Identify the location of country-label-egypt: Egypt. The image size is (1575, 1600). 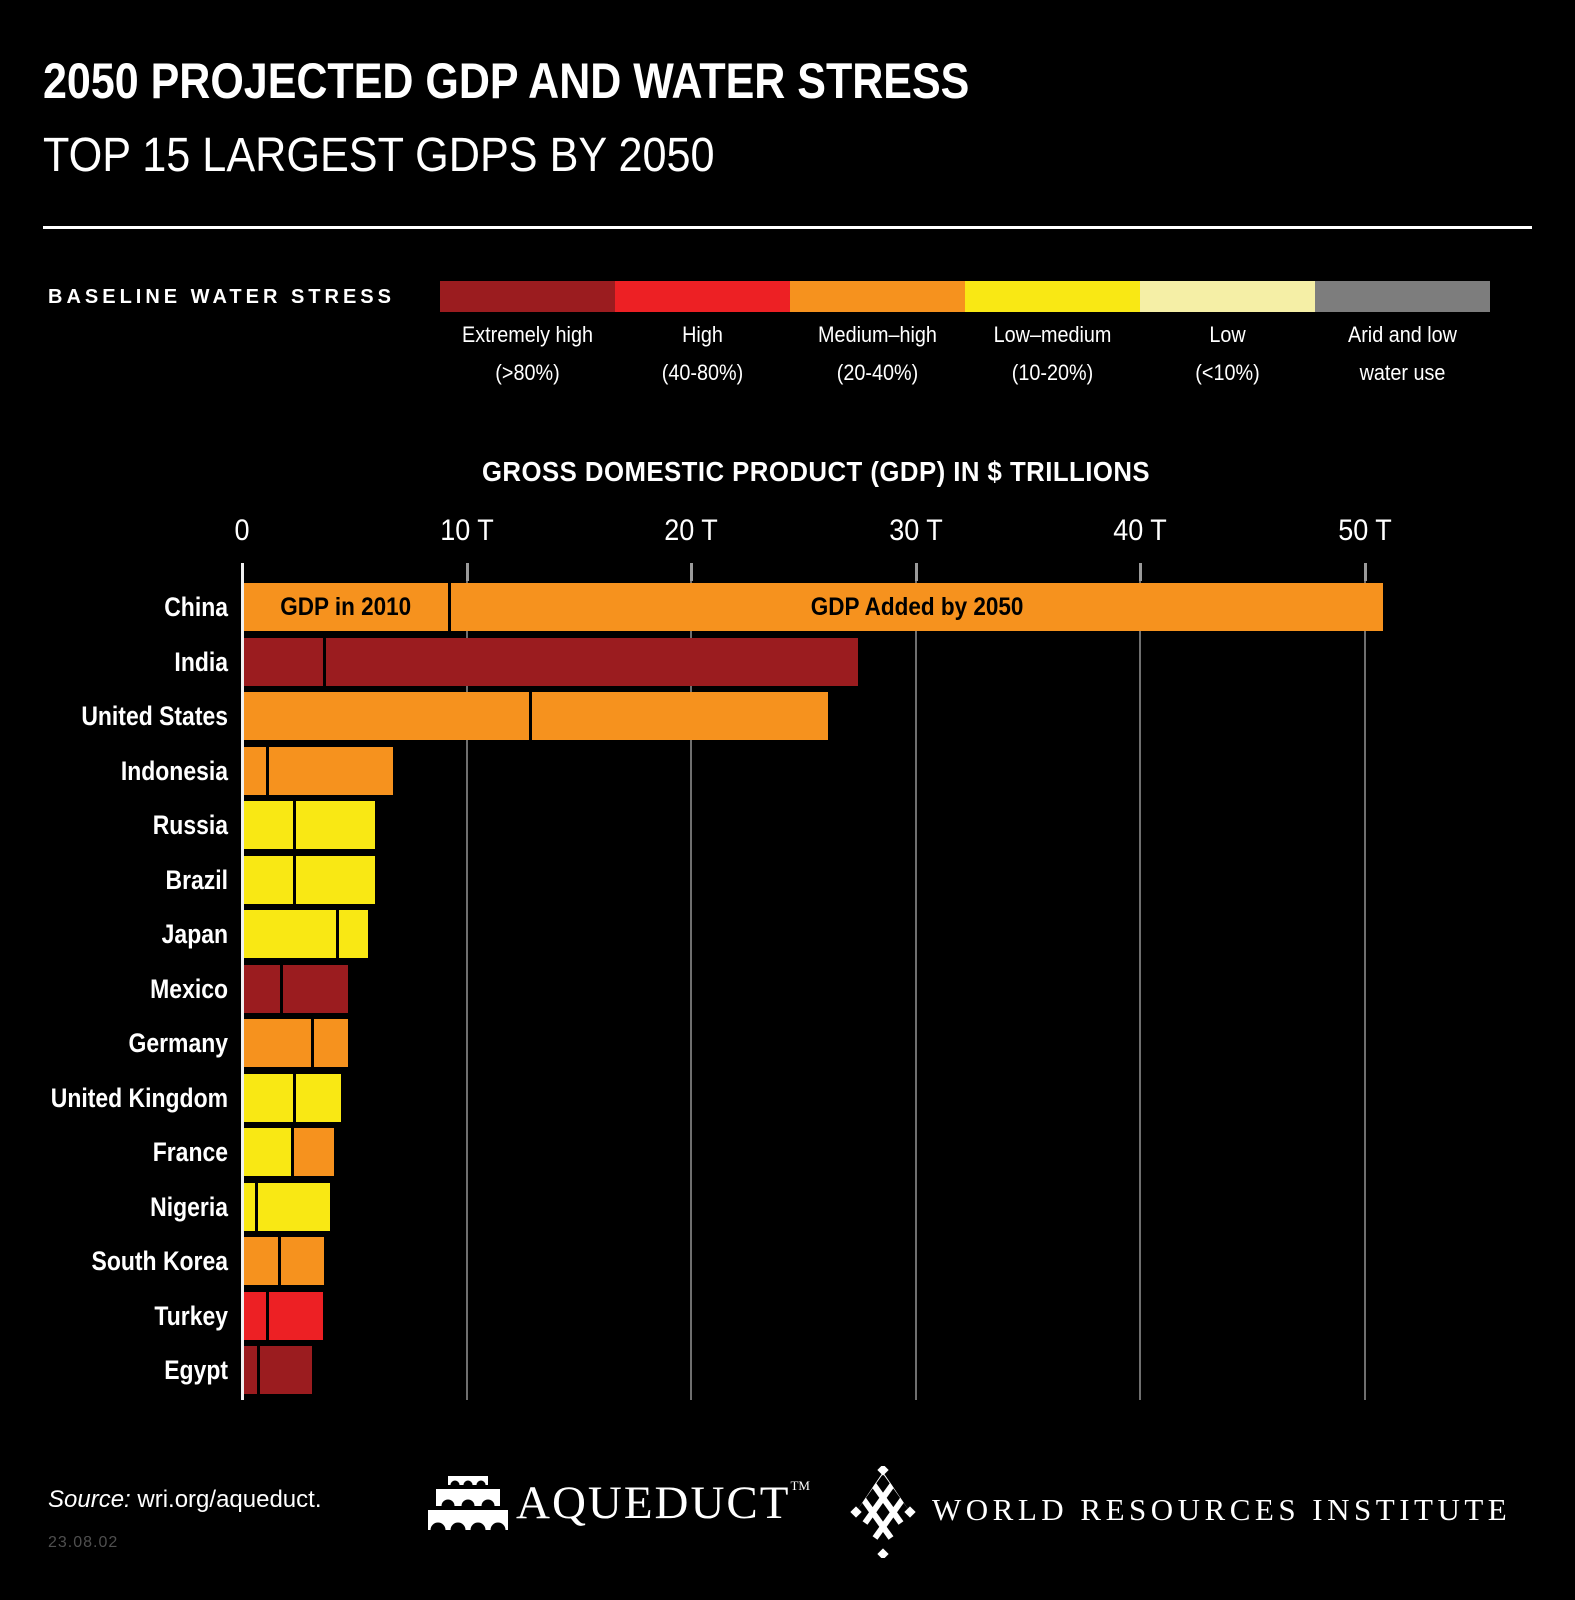
(196, 1370).